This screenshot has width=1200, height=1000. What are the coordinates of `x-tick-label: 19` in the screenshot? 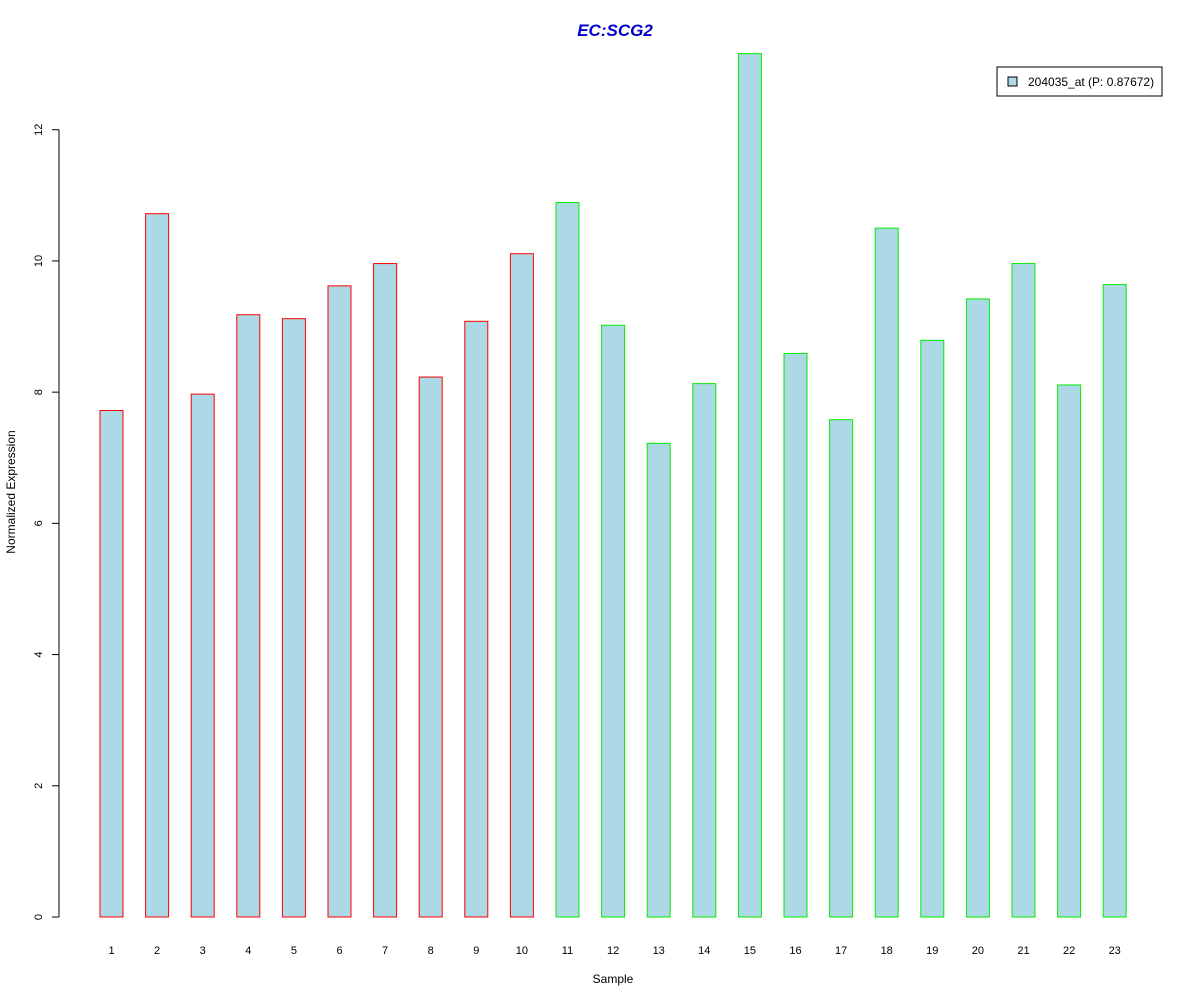 It's located at (932, 951).